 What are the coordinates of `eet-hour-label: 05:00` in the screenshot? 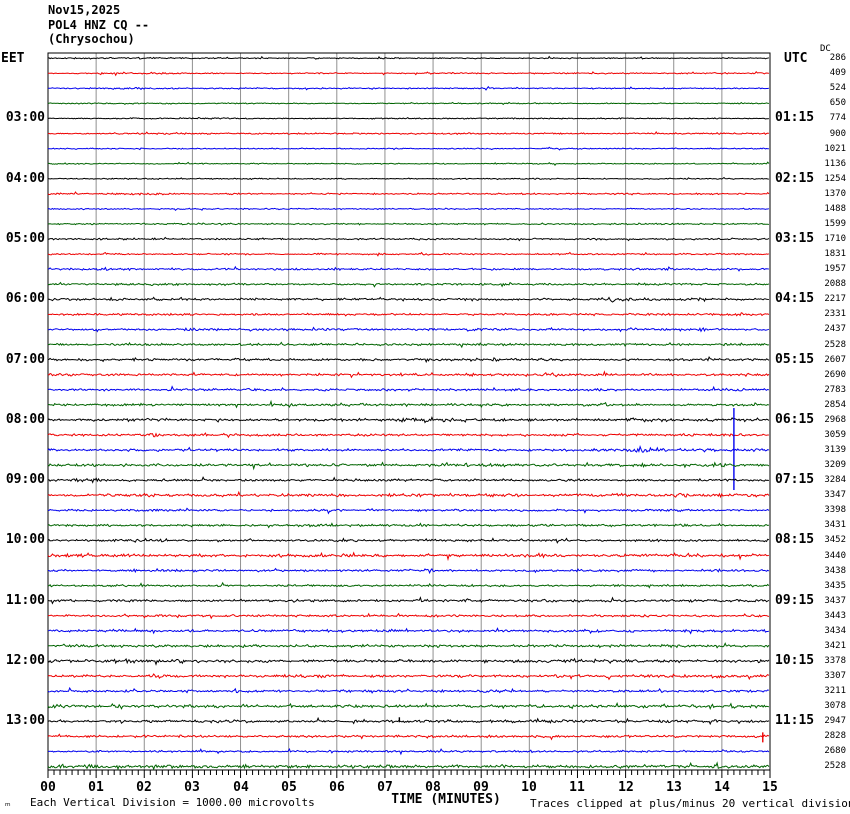 It's located at (25, 238).